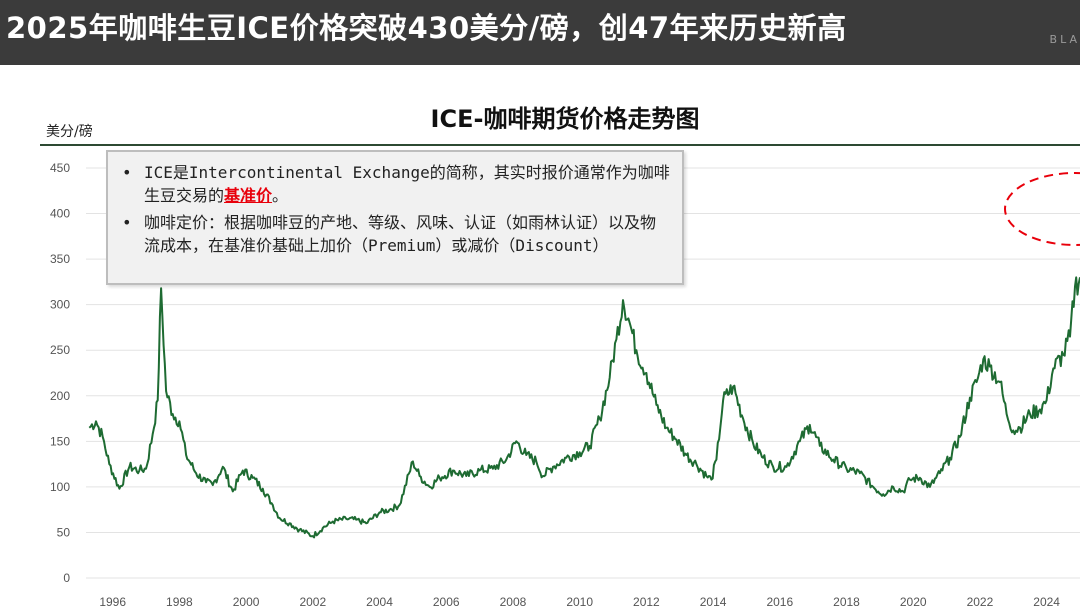 The width and height of the screenshot is (1080, 616). Describe the element at coordinates (60, 441) in the screenshot. I see `y-tick-label: 150` at that location.